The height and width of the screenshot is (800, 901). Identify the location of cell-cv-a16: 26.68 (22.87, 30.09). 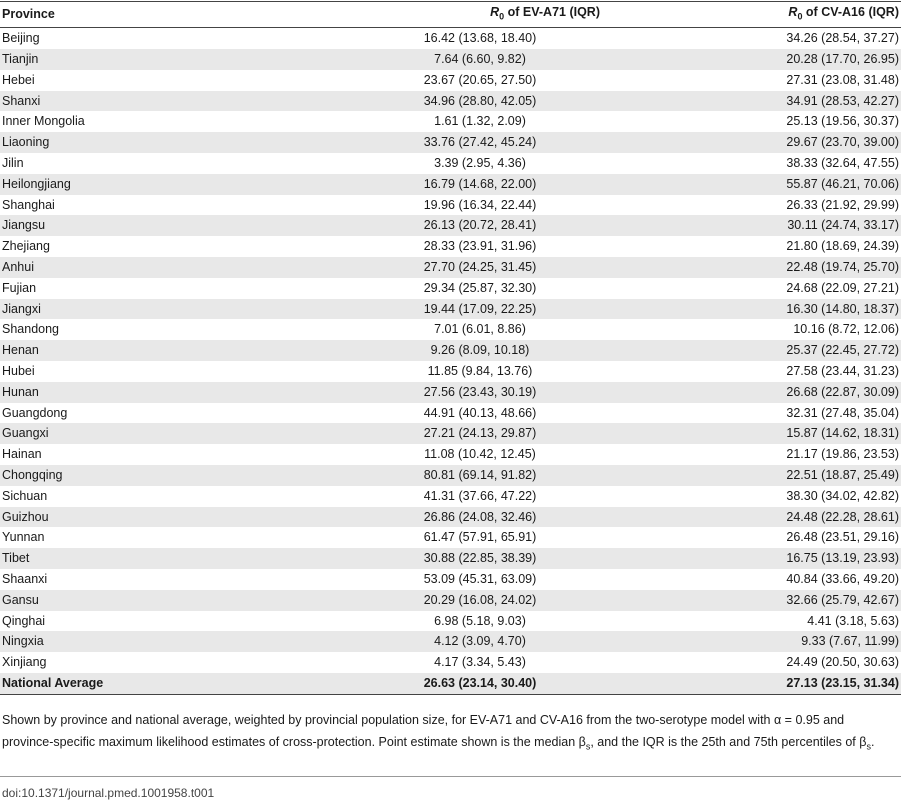
(842, 391).